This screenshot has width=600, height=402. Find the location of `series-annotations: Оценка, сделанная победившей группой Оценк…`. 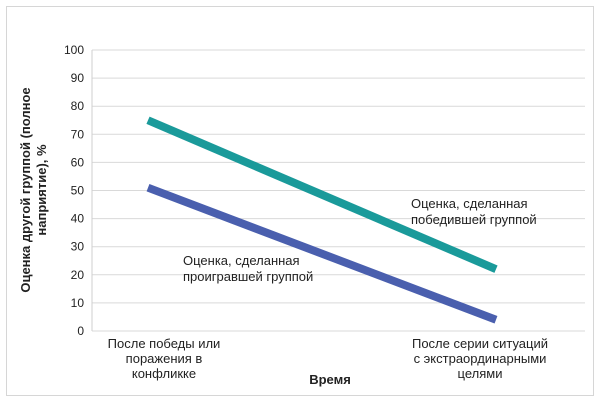

series-annotations: Оценка, сделанная победившей группой Оценк… is located at coordinates (360, 240).